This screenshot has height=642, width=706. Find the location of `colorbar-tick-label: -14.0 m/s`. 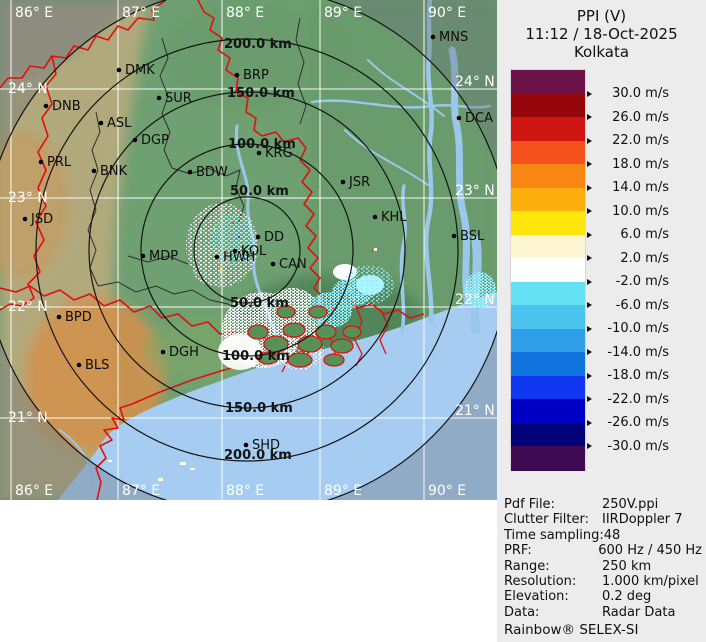

colorbar-tick-label: -14.0 m/s is located at coordinates (638, 352).